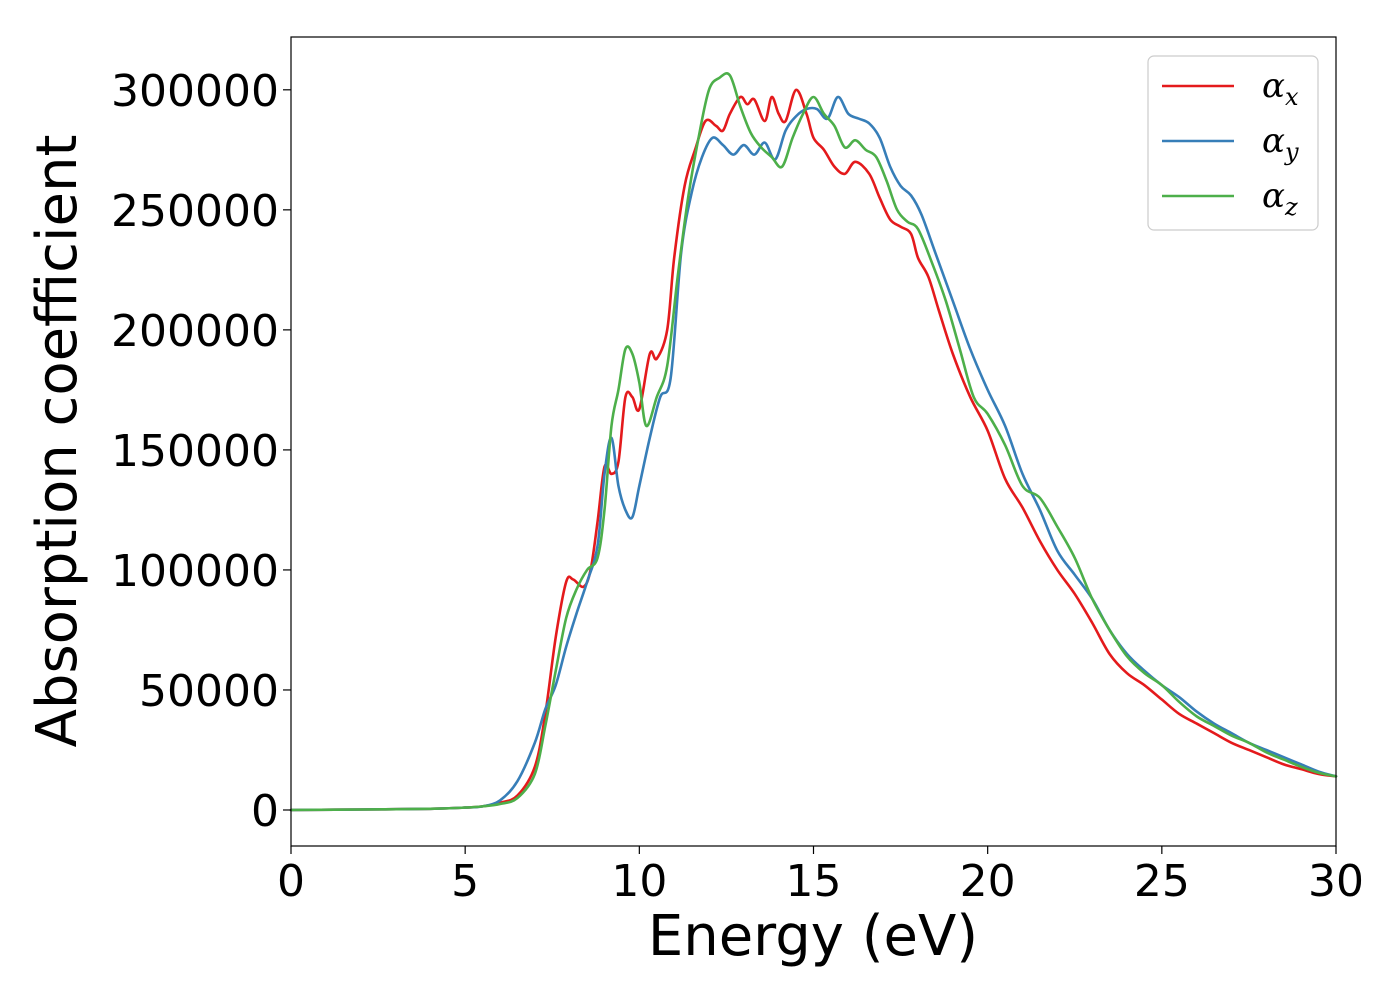  I want to click on legend: αx αy αz, so click(1233, 143).